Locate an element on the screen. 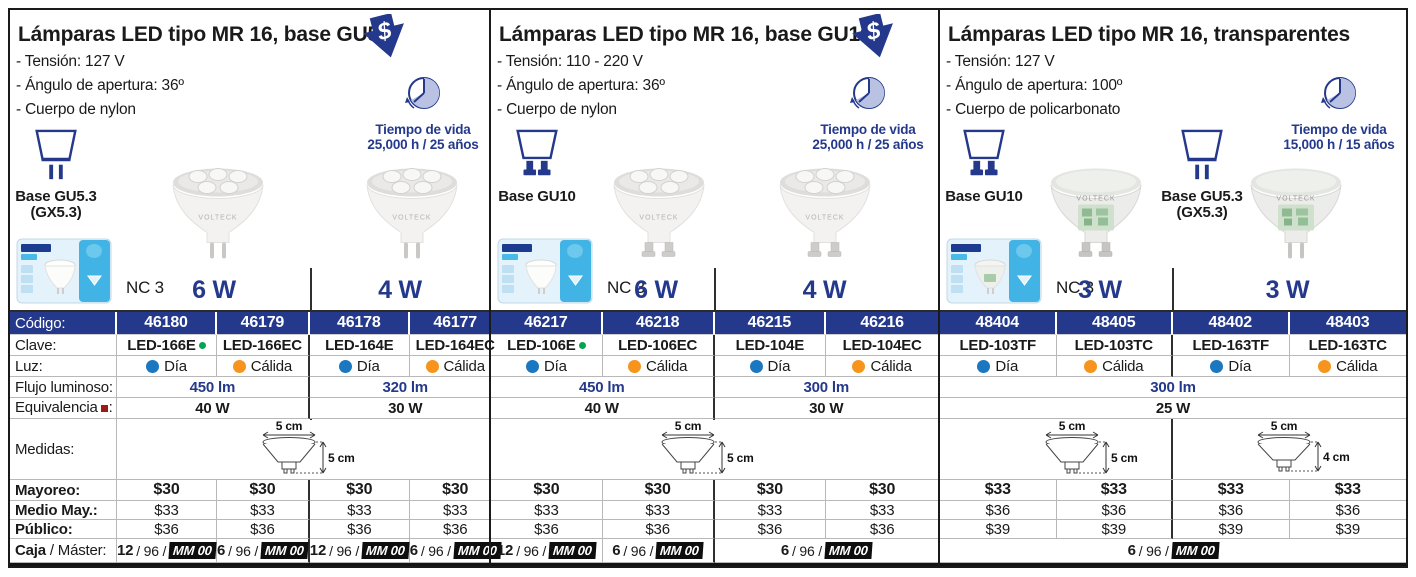 This screenshot has height=577, width=1416. clave-cell: LED-164EC is located at coordinates (455, 345).